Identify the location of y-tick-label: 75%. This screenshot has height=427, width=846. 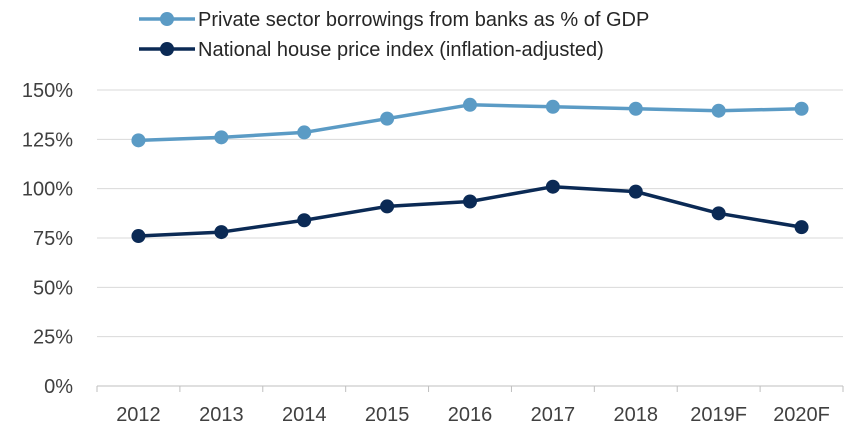
(53, 239).